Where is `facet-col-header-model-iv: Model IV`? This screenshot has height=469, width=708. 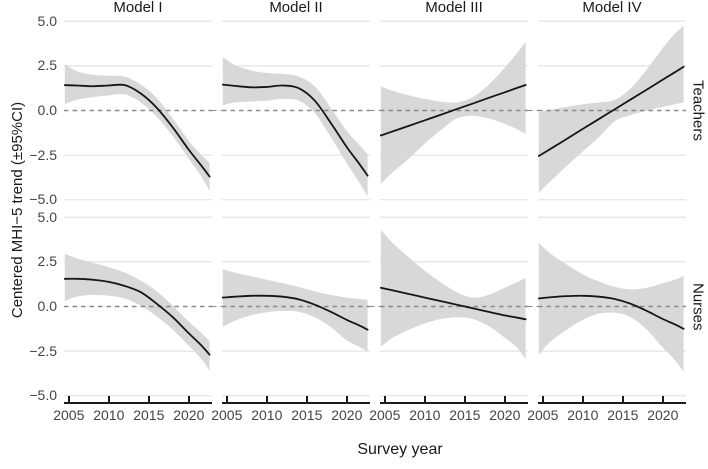 facet-col-header-model-iv: Model IV is located at coordinates (612, 8).